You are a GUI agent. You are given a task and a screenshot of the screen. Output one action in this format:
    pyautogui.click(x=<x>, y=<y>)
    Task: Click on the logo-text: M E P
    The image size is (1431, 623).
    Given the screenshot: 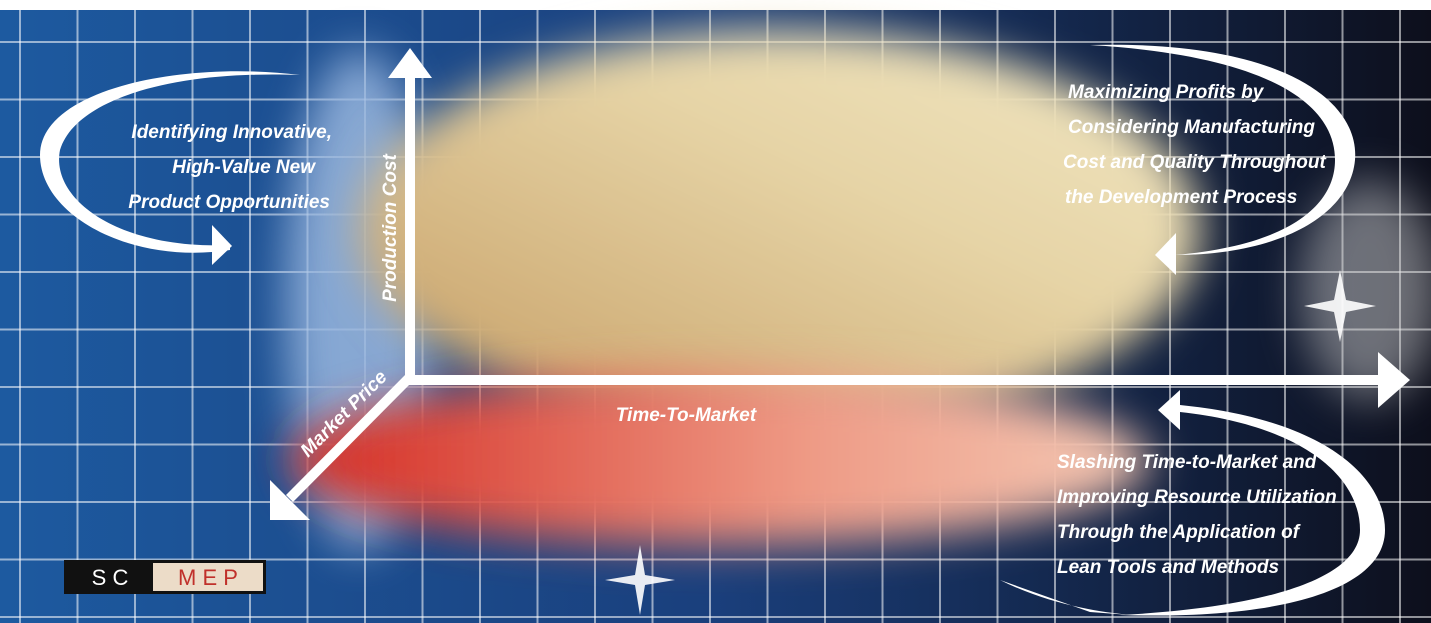 What is the action you would take?
    pyautogui.click(x=208, y=577)
    